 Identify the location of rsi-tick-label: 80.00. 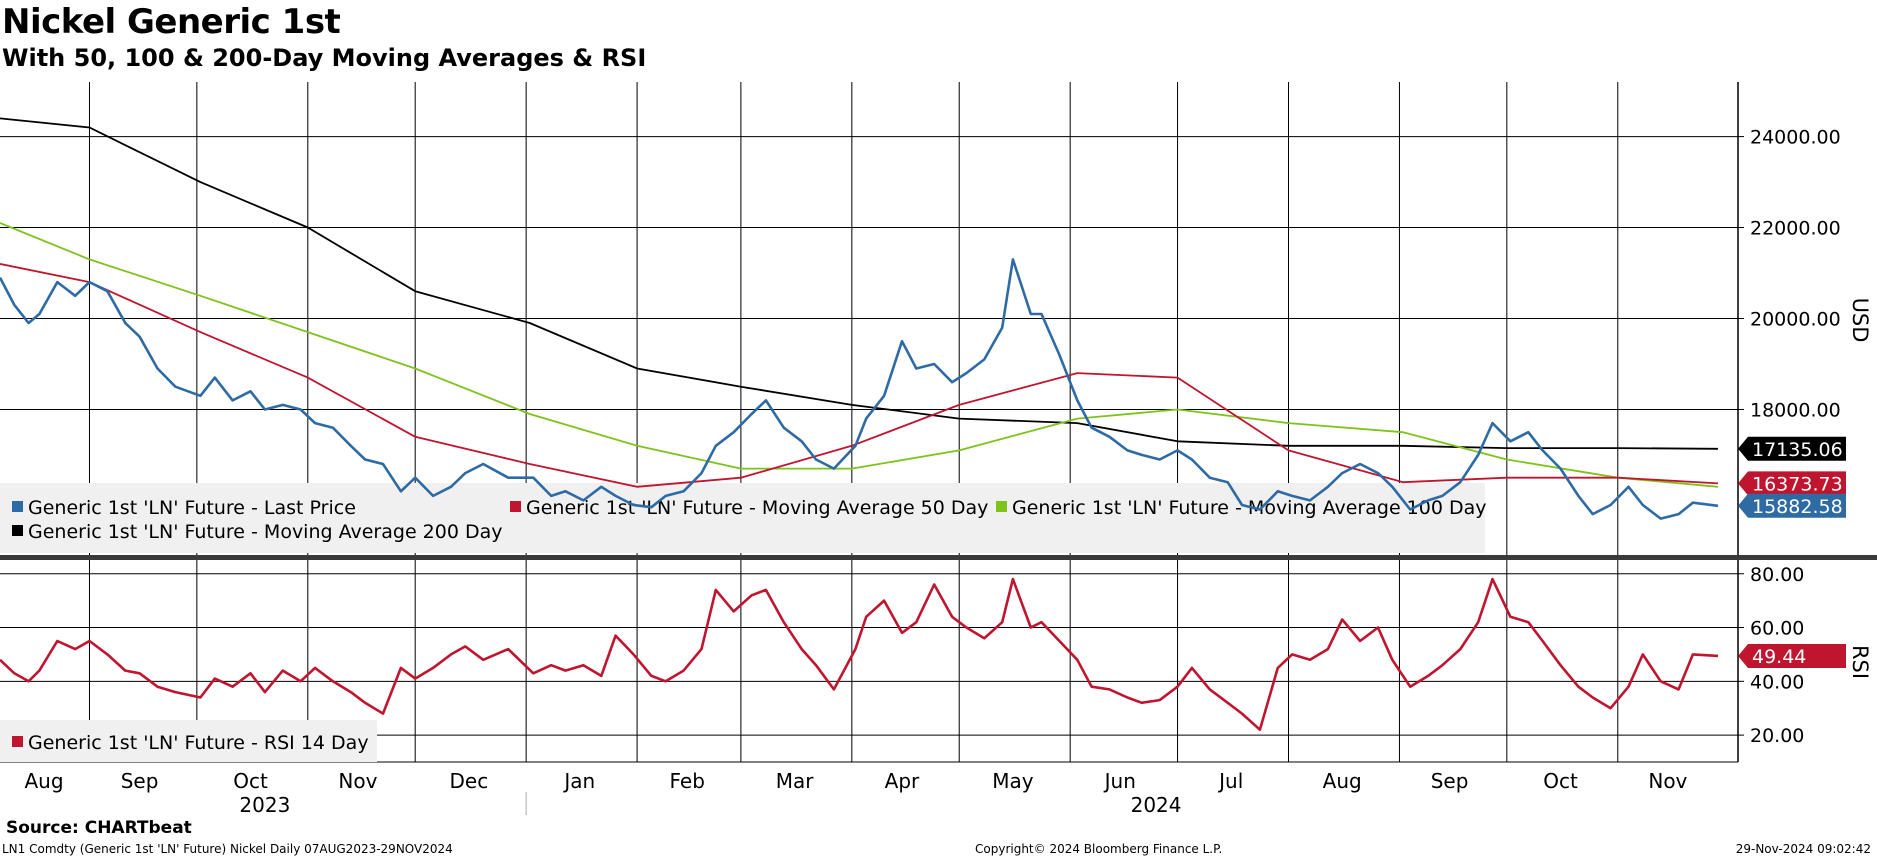
(1777, 575).